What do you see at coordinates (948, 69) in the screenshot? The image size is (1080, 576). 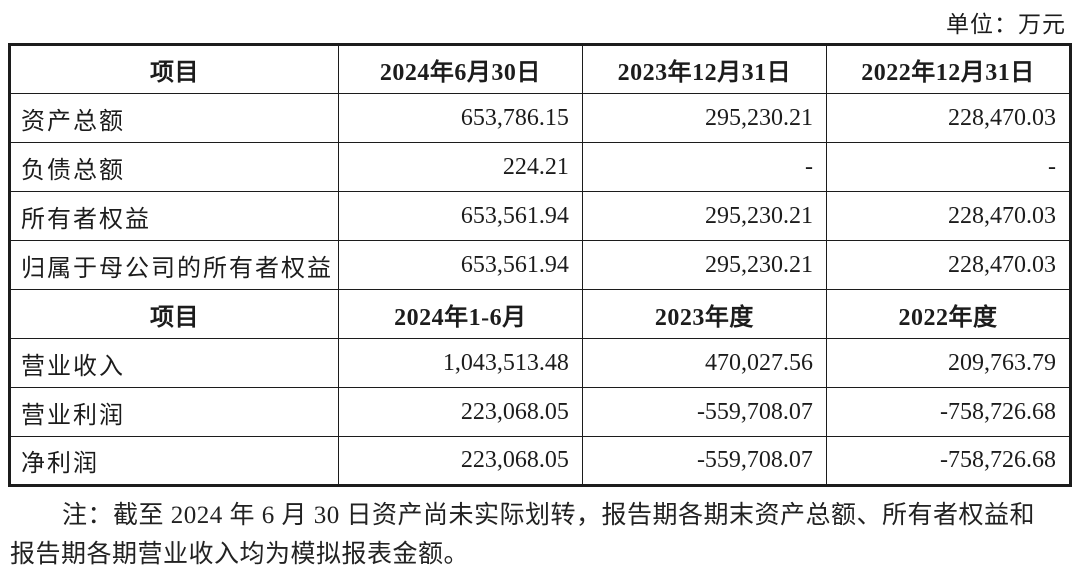 I see `column-header-date-3: 2022年12月31日` at bounding box center [948, 69].